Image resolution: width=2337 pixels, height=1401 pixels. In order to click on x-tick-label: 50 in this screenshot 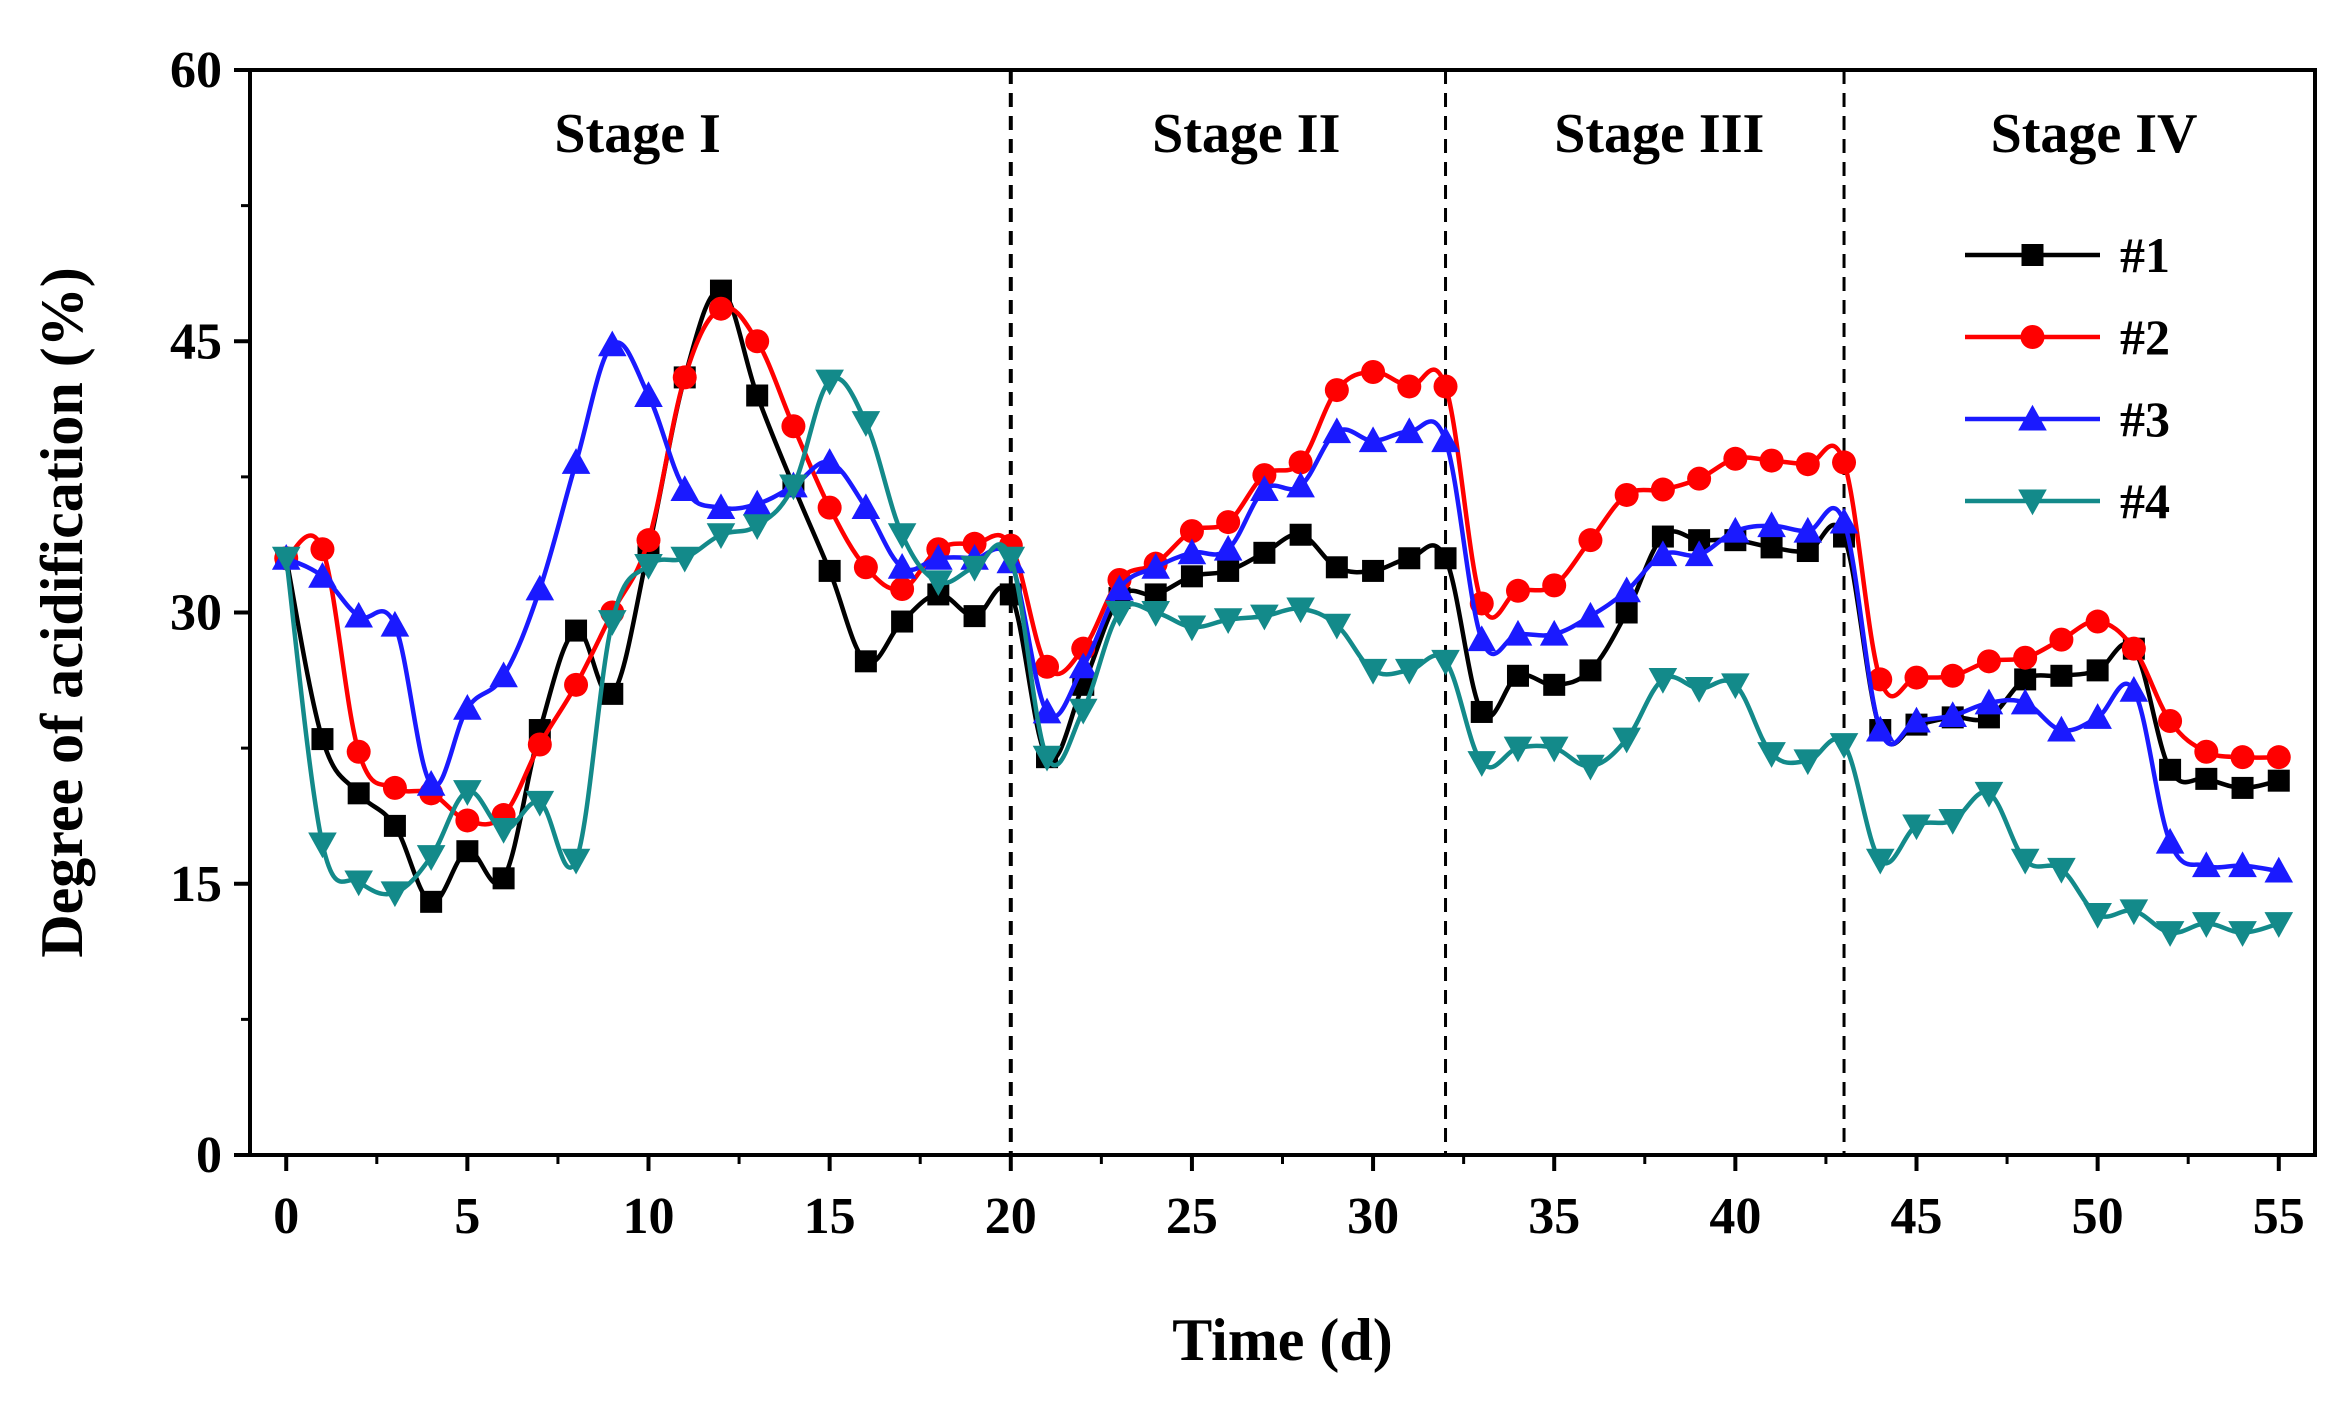, I will do `click(2098, 1216)`.